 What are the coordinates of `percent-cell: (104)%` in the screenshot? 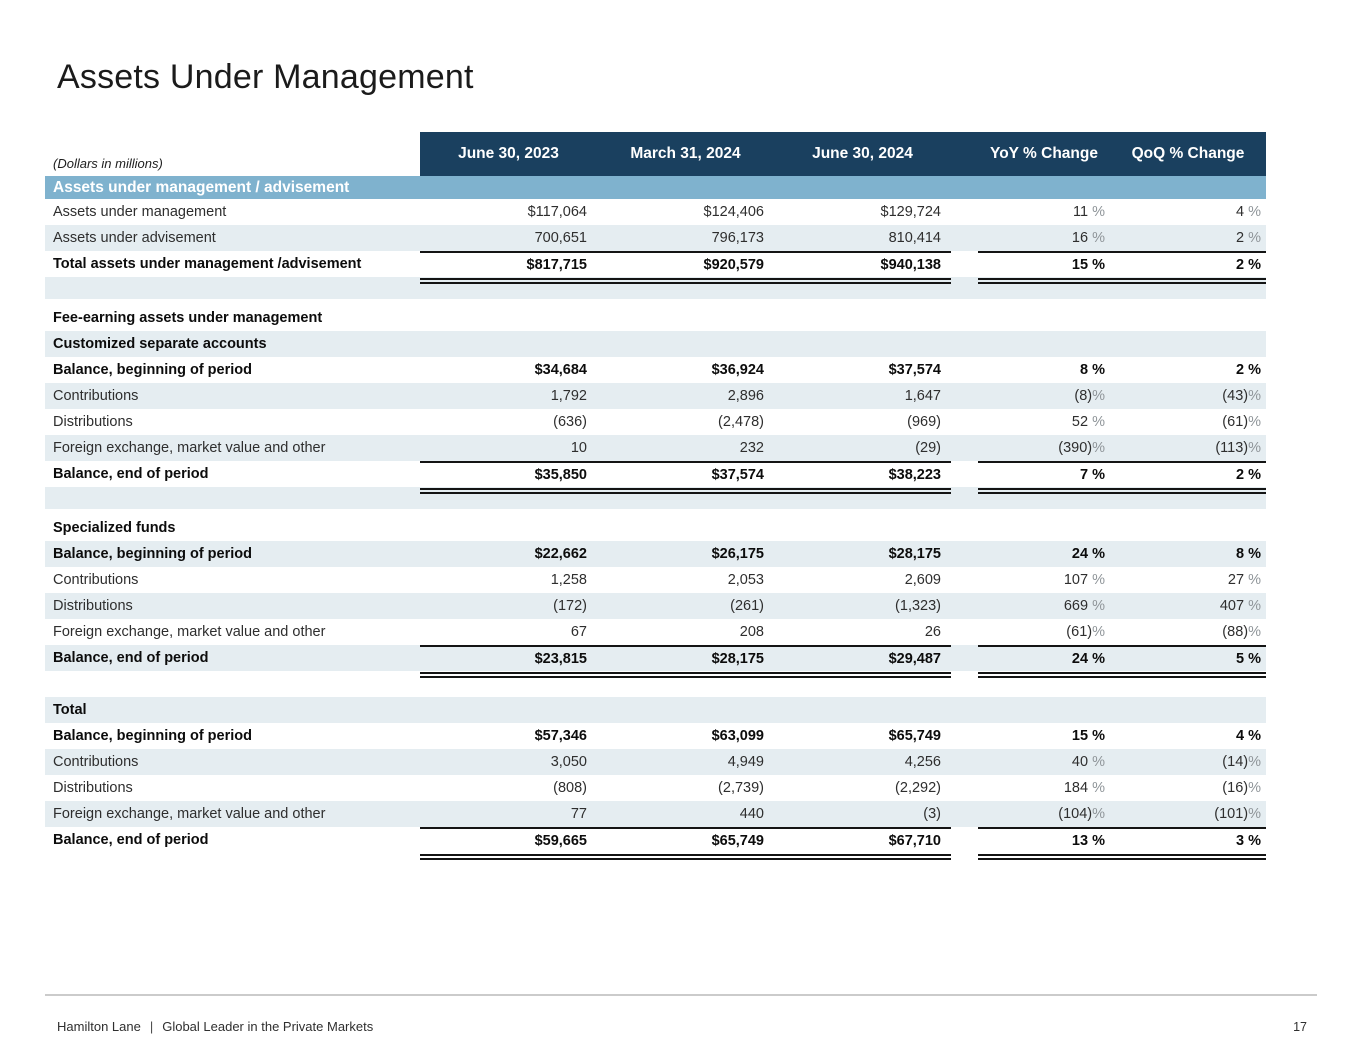 It's located at (1081, 814).